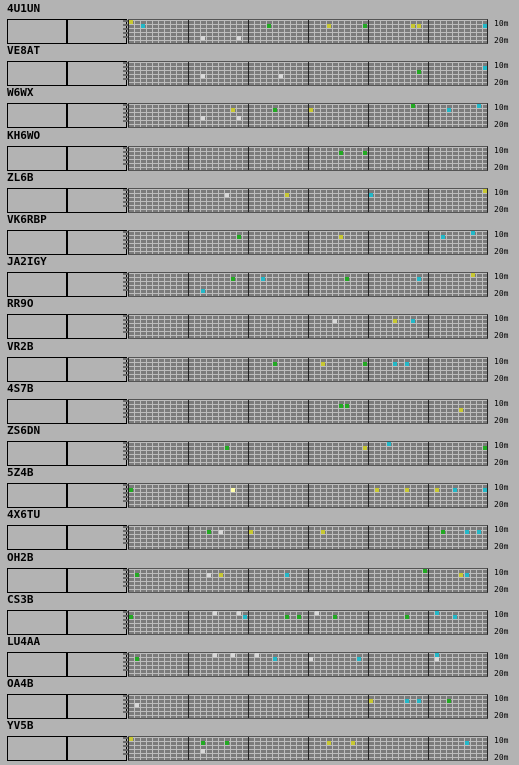 Image resolution: width=519 pixels, height=765 pixels. I want to click on beacon-row: ZS6DN 10m 20m, so click(259, 446).